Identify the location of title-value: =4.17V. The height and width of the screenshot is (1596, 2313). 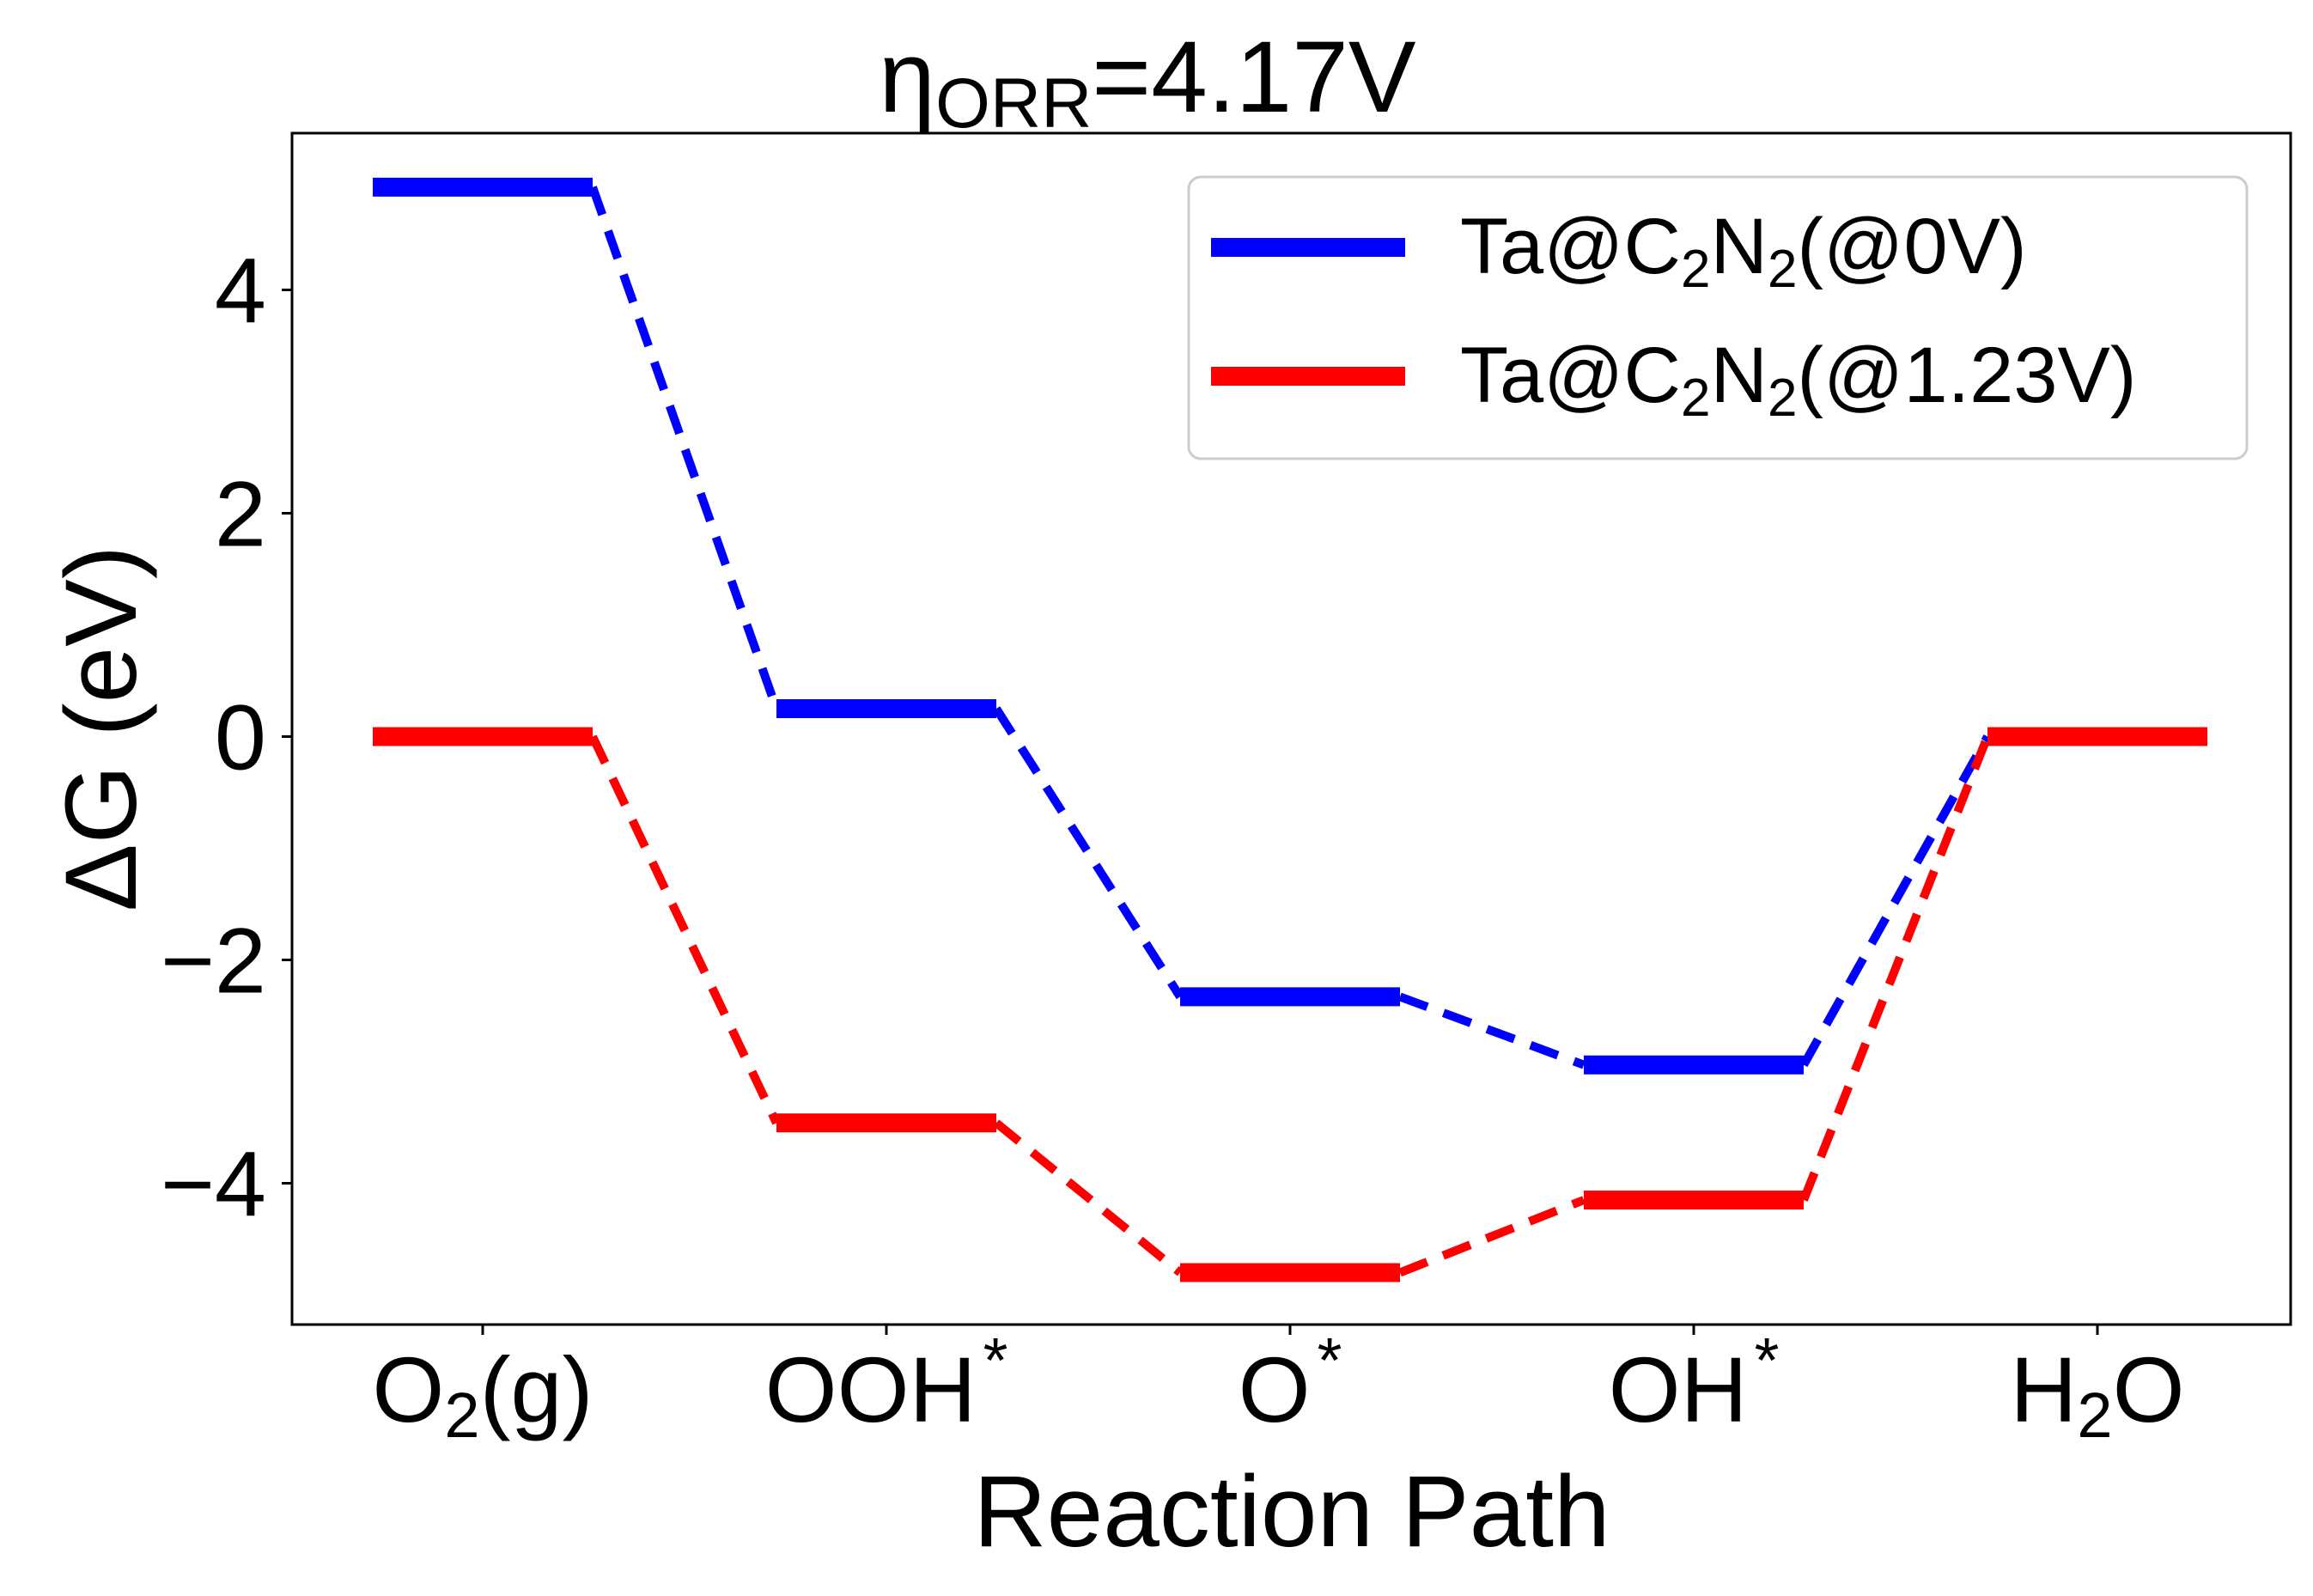
(1254, 77).